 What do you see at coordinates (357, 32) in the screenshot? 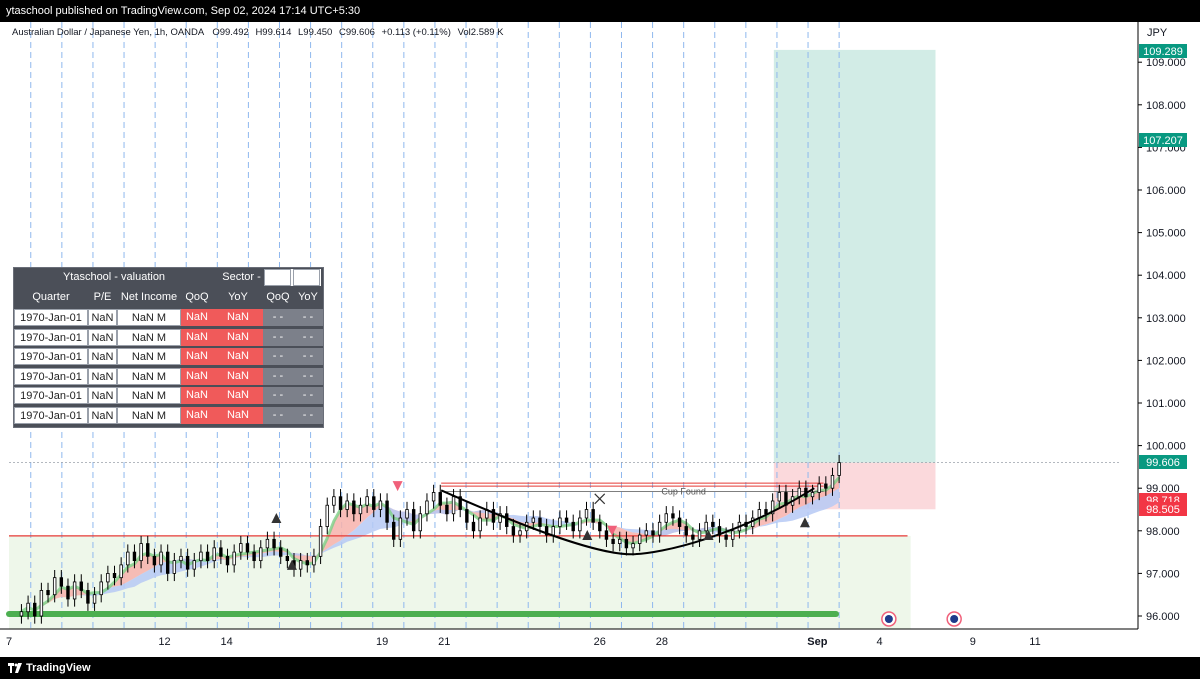
I see `legend-close: C99.606` at bounding box center [357, 32].